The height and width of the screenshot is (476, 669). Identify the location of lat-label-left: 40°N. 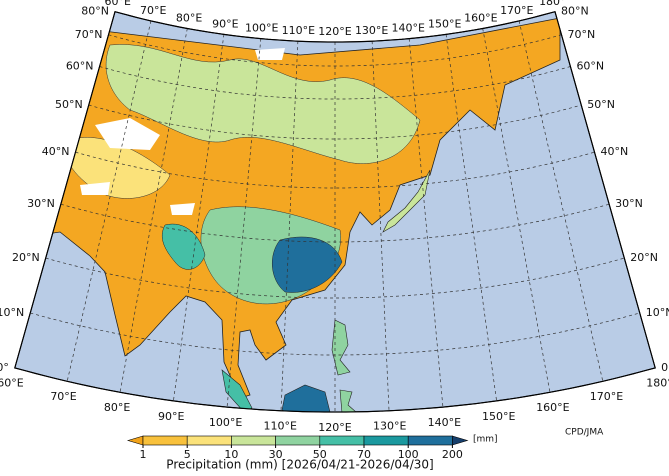
(56, 151).